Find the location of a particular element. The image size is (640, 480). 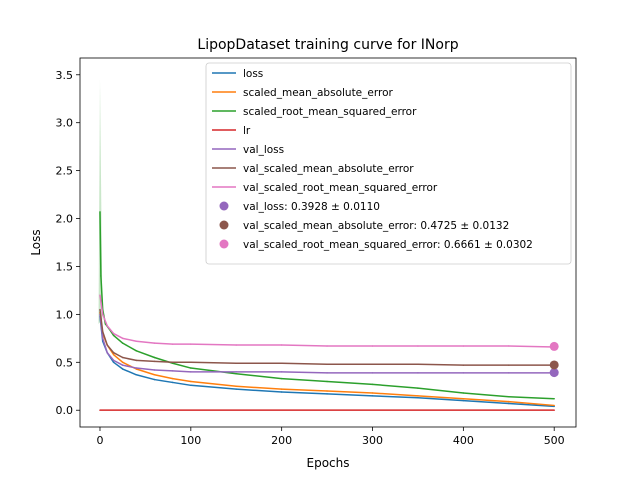

series-val_scaled_mean_absolute_error is located at coordinates (327, 337).